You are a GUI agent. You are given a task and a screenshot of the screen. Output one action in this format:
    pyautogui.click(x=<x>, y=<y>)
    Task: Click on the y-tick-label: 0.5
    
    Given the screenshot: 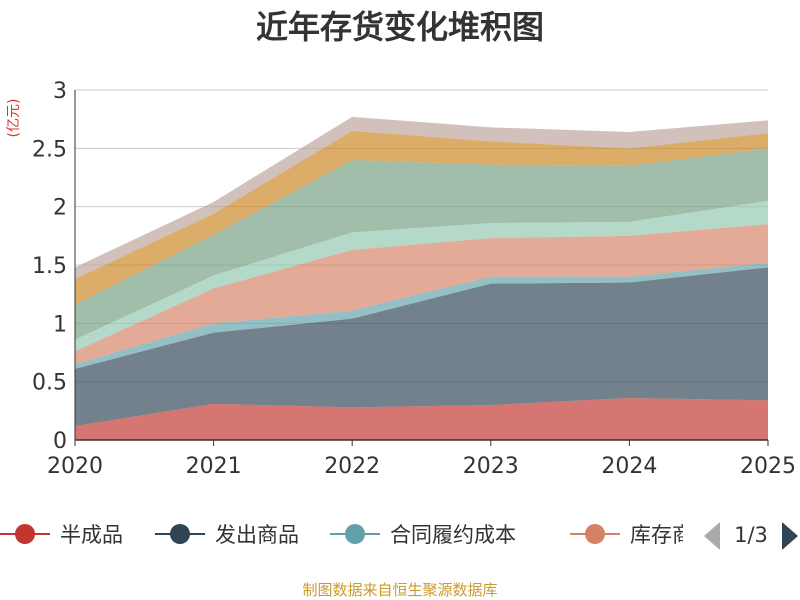 What is the action you would take?
    pyautogui.click(x=49, y=383)
    